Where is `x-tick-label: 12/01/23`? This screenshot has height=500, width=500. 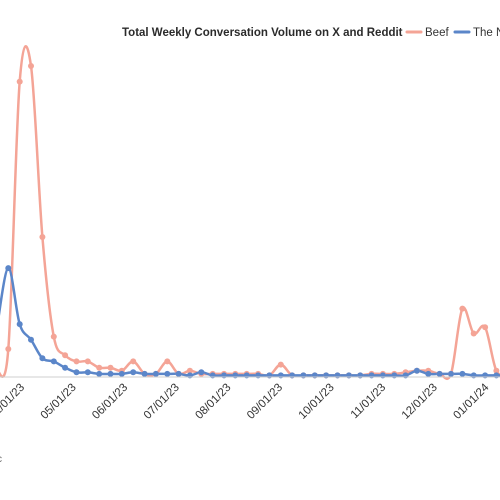 x-tick-label: 12/01/23 is located at coordinates (420, 402).